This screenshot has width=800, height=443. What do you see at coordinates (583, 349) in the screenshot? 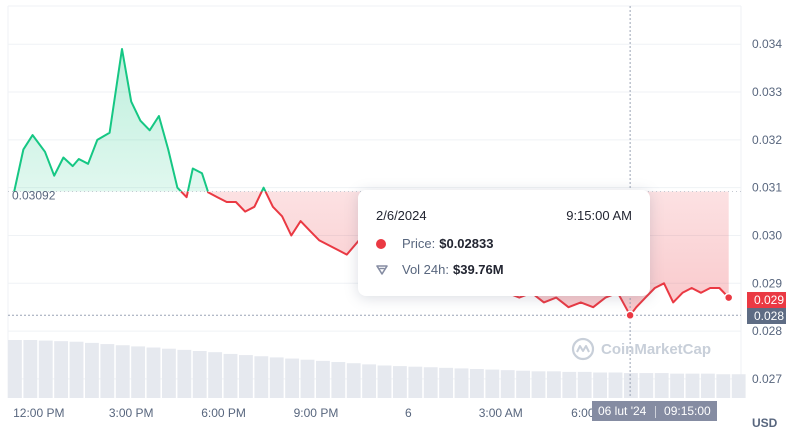
I see `coinmarketcap-logo-icon` at bounding box center [583, 349].